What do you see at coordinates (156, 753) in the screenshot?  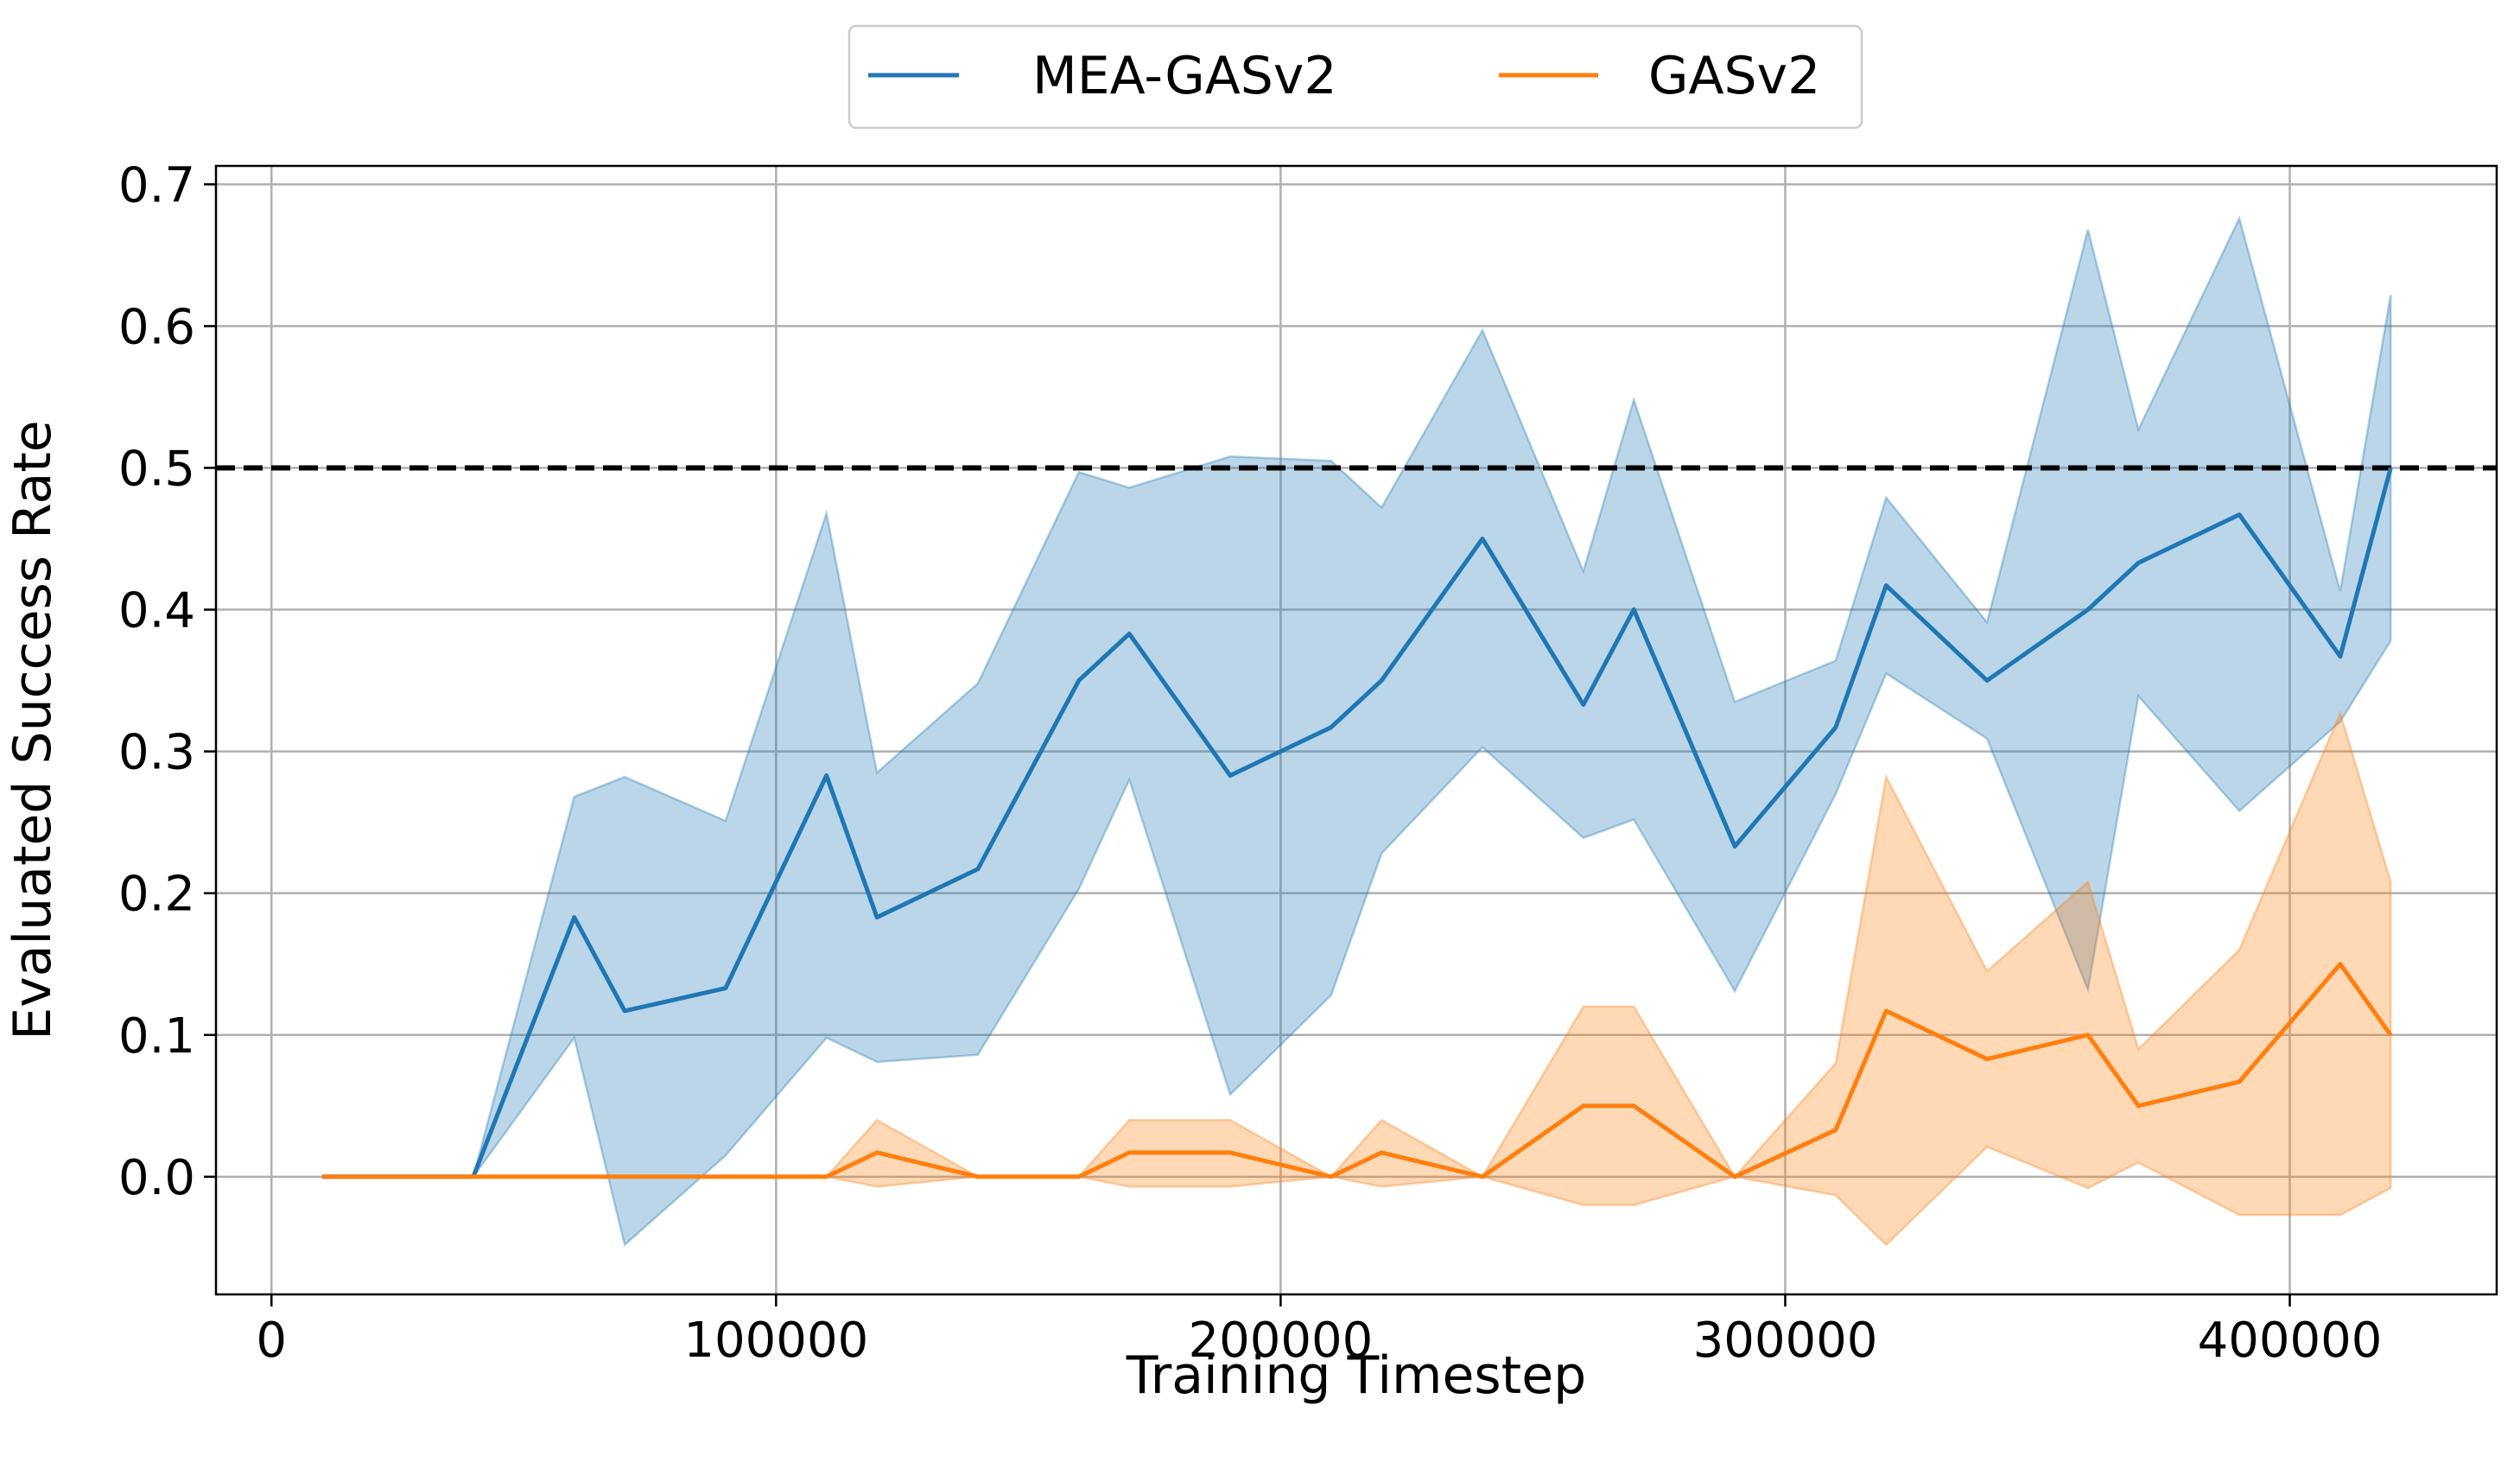 I see `y-tick-label: 0.3` at bounding box center [156, 753].